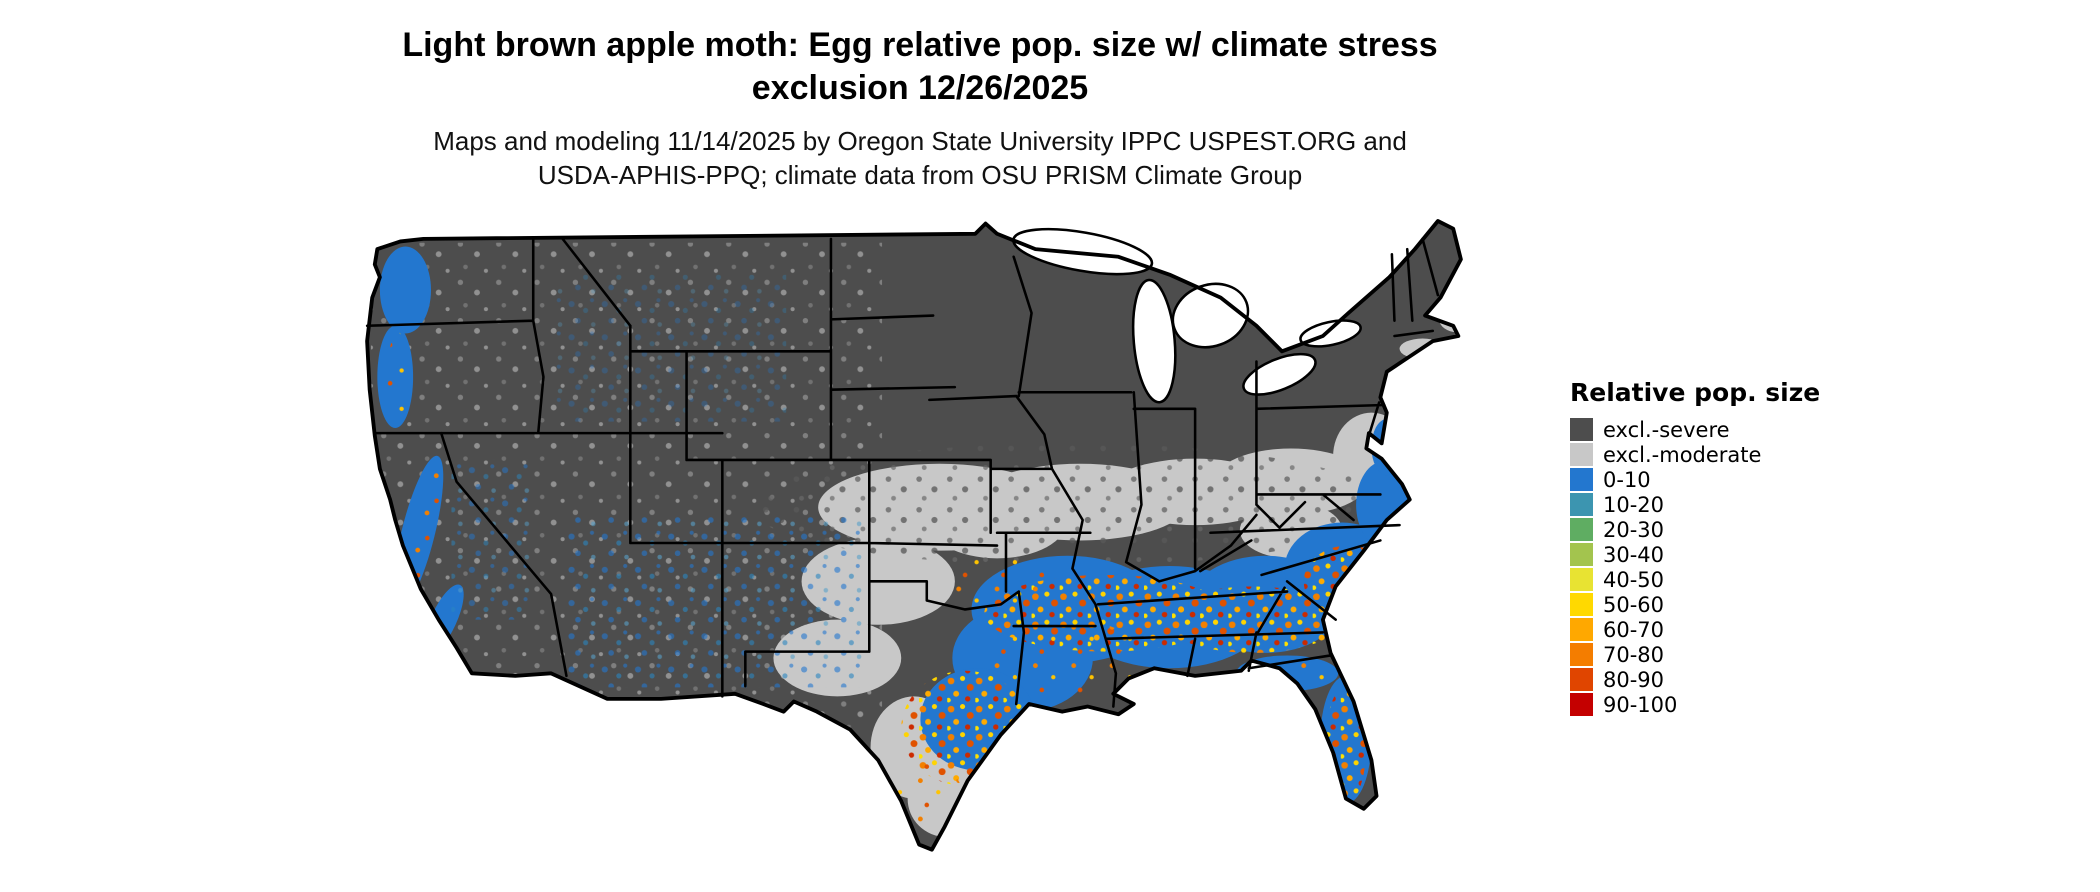  I want to click on legend-row: 0-10, so click(1720, 479).